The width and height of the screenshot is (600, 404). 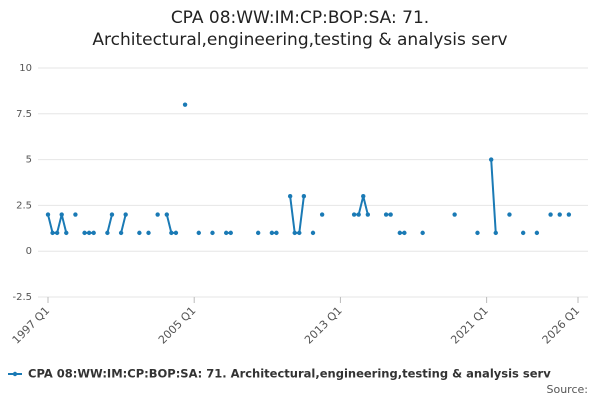 I want to click on y-tick-label: -2.5, so click(x=22, y=297).